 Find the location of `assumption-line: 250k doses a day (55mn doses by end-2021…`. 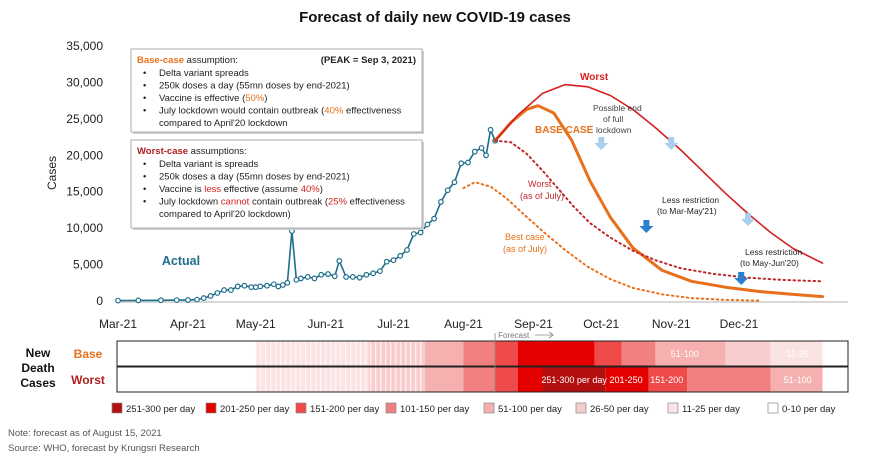

assumption-line: 250k doses a day (55mn doses by end-2021… is located at coordinates (254, 86).